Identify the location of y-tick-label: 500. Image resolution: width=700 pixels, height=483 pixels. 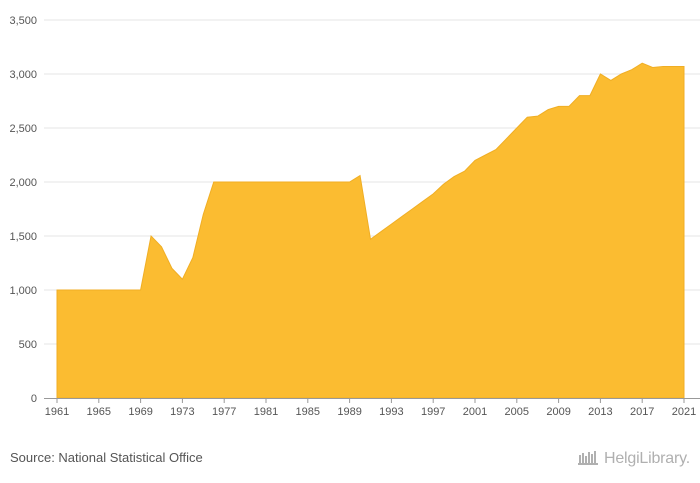
(28, 345).